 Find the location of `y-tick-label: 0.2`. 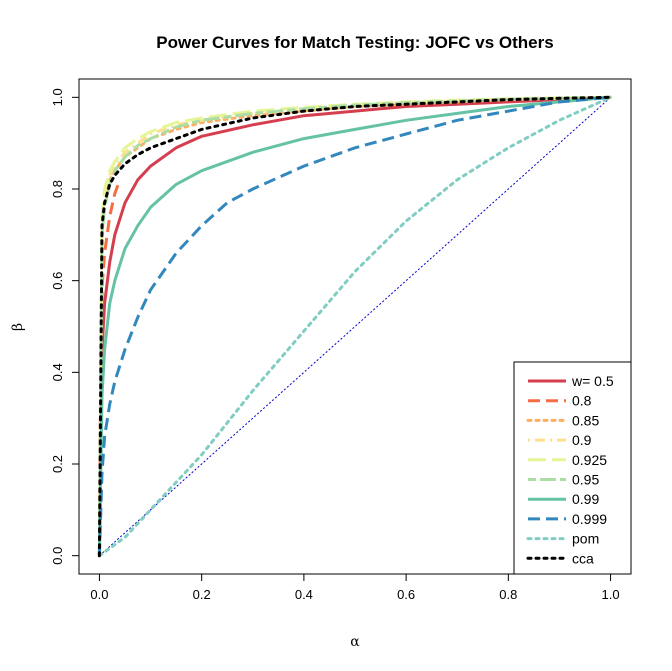

y-tick-label: 0.2 is located at coordinates (57, 464).